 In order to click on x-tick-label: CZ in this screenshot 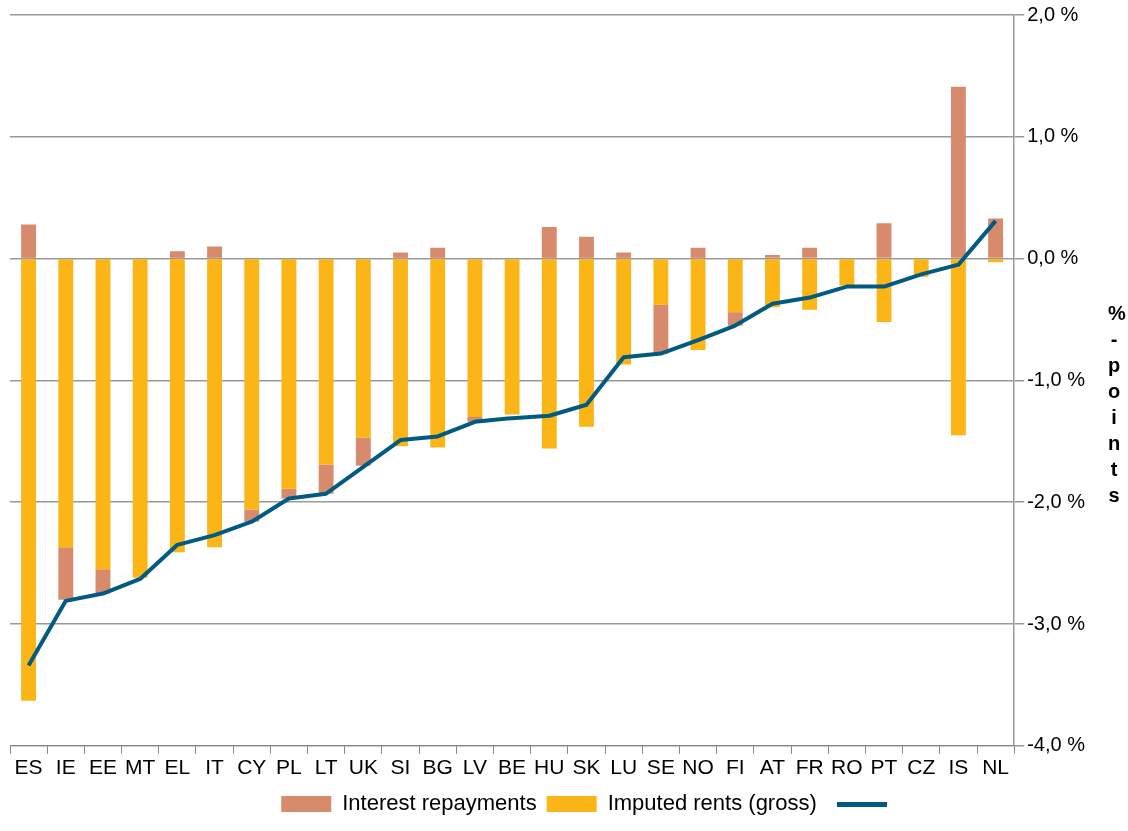, I will do `click(921, 767)`.